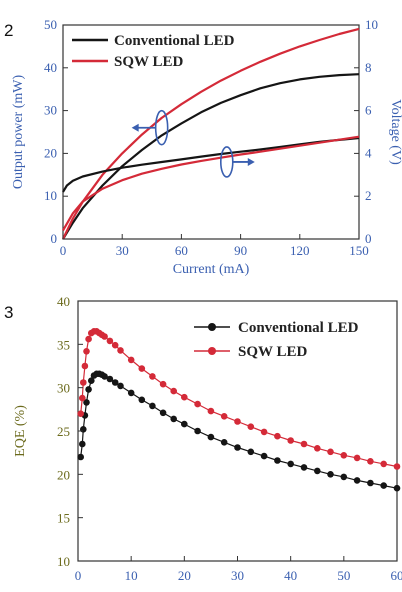 The height and width of the screenshot is (592, 402). Describe the element at coordinates (8, 30) in the screenshot. I see `panel-number-2: 2` at that location.